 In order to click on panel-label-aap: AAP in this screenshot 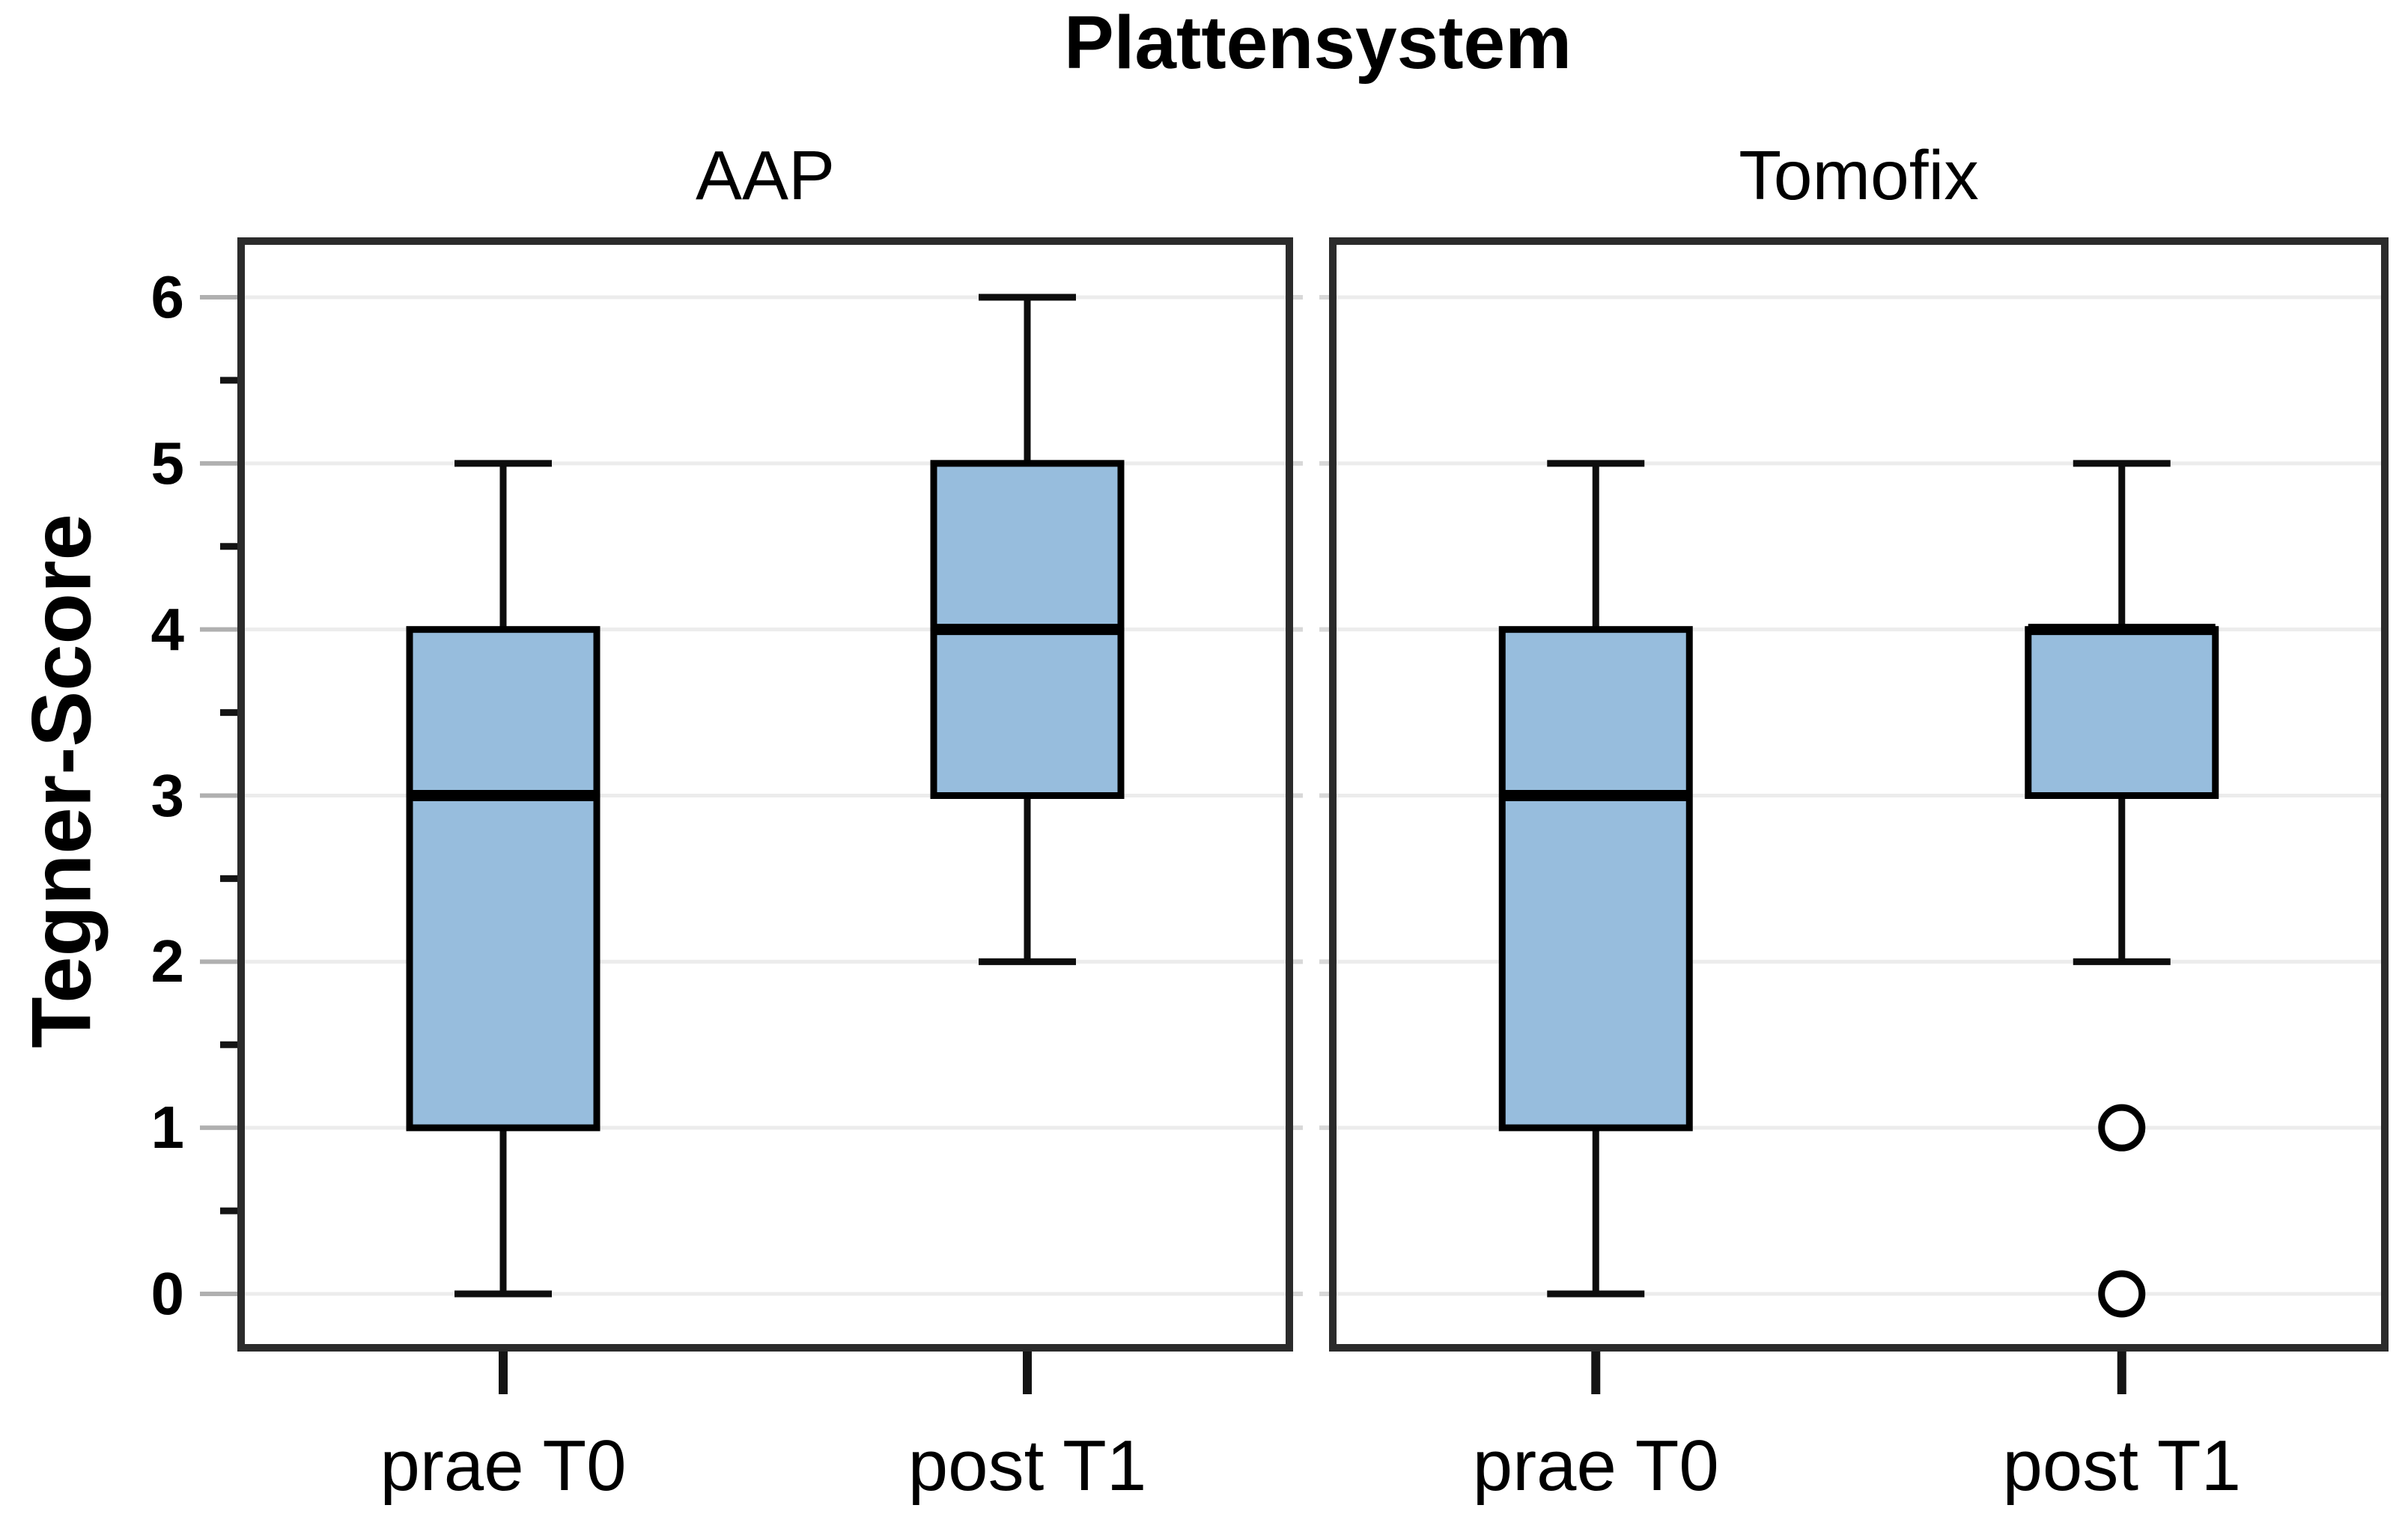, I will do `click(765, 175)`.